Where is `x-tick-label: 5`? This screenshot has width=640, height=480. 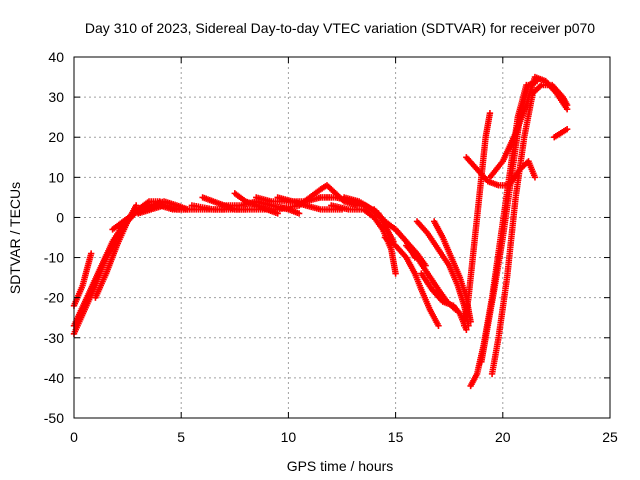 x-tick-label: 5 is located at coordinates (181, 437).